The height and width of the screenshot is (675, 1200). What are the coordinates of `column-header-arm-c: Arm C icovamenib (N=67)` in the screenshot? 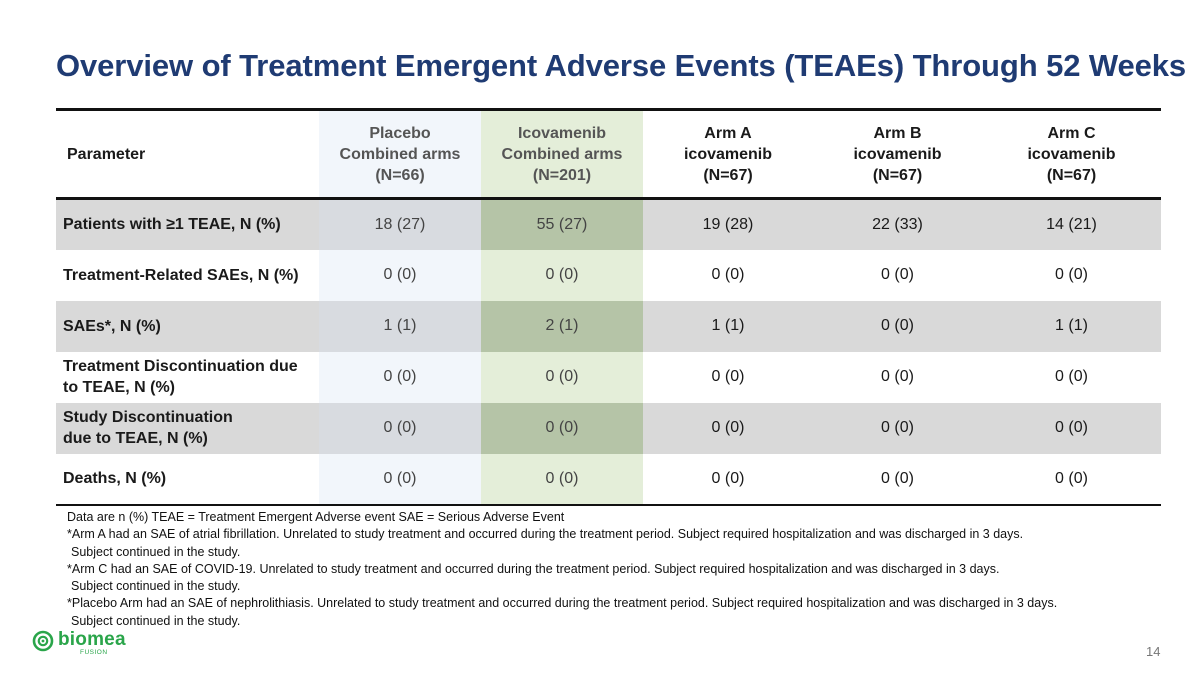 It's located at (1071, 154).